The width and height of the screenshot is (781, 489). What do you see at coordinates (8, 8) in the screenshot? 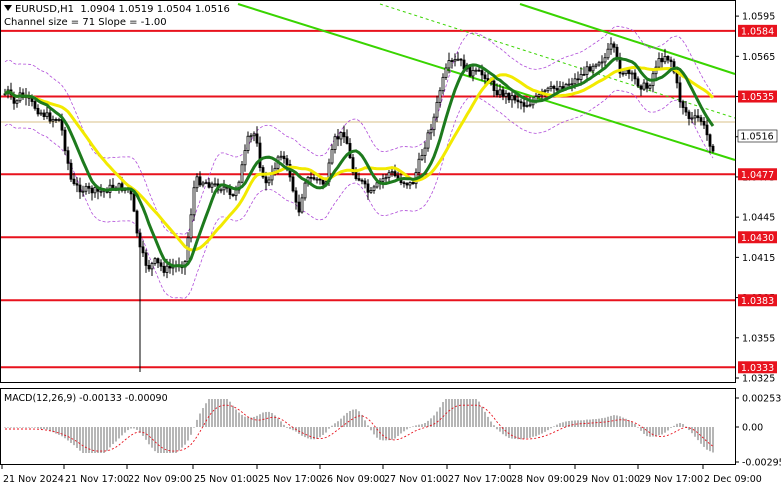
I see `dropdown-triangle-icon` at bounding box center [8, 8].